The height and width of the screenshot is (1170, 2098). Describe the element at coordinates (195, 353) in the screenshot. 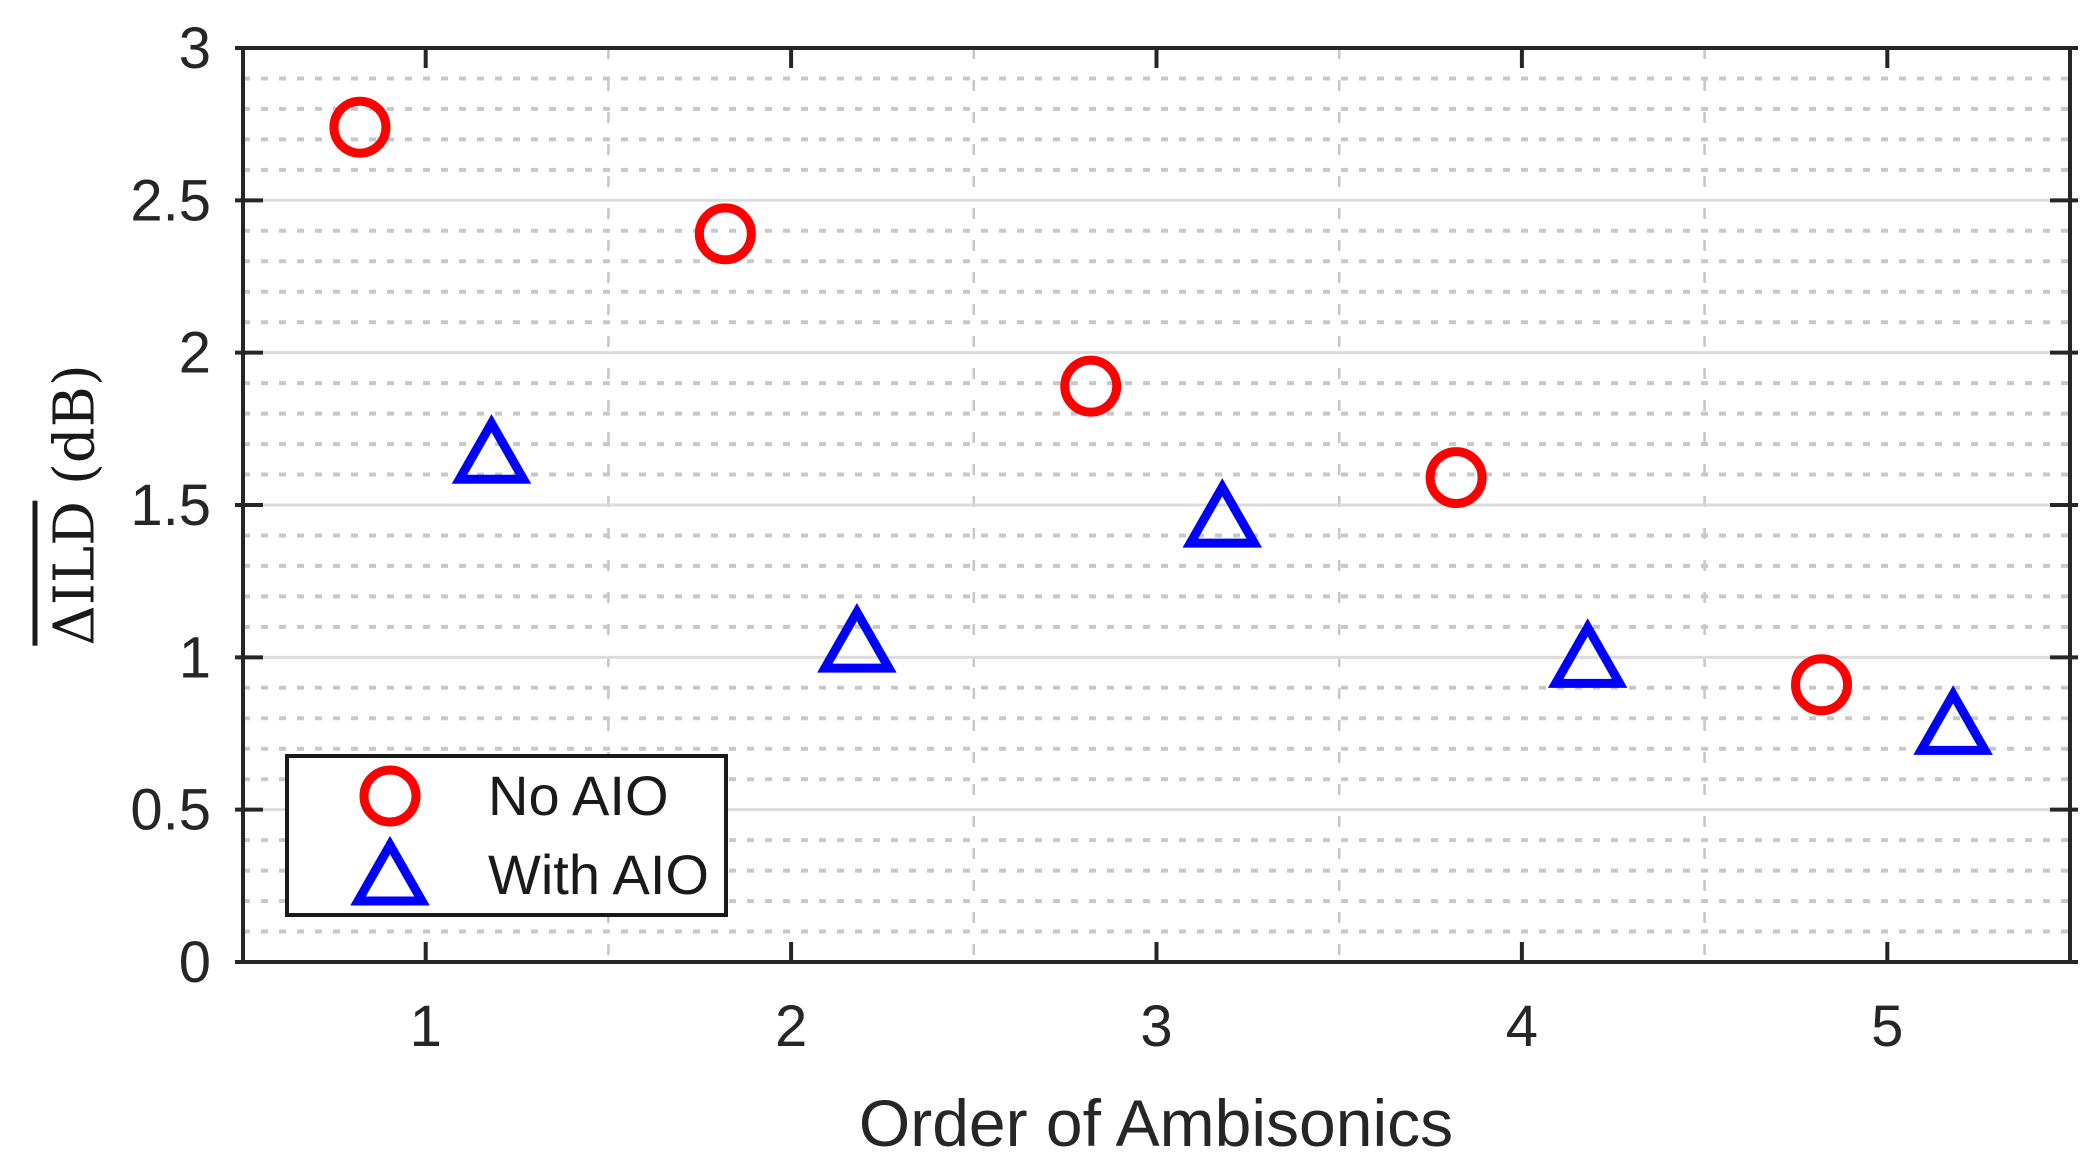

I see `y-tick-label: 2` at that location.